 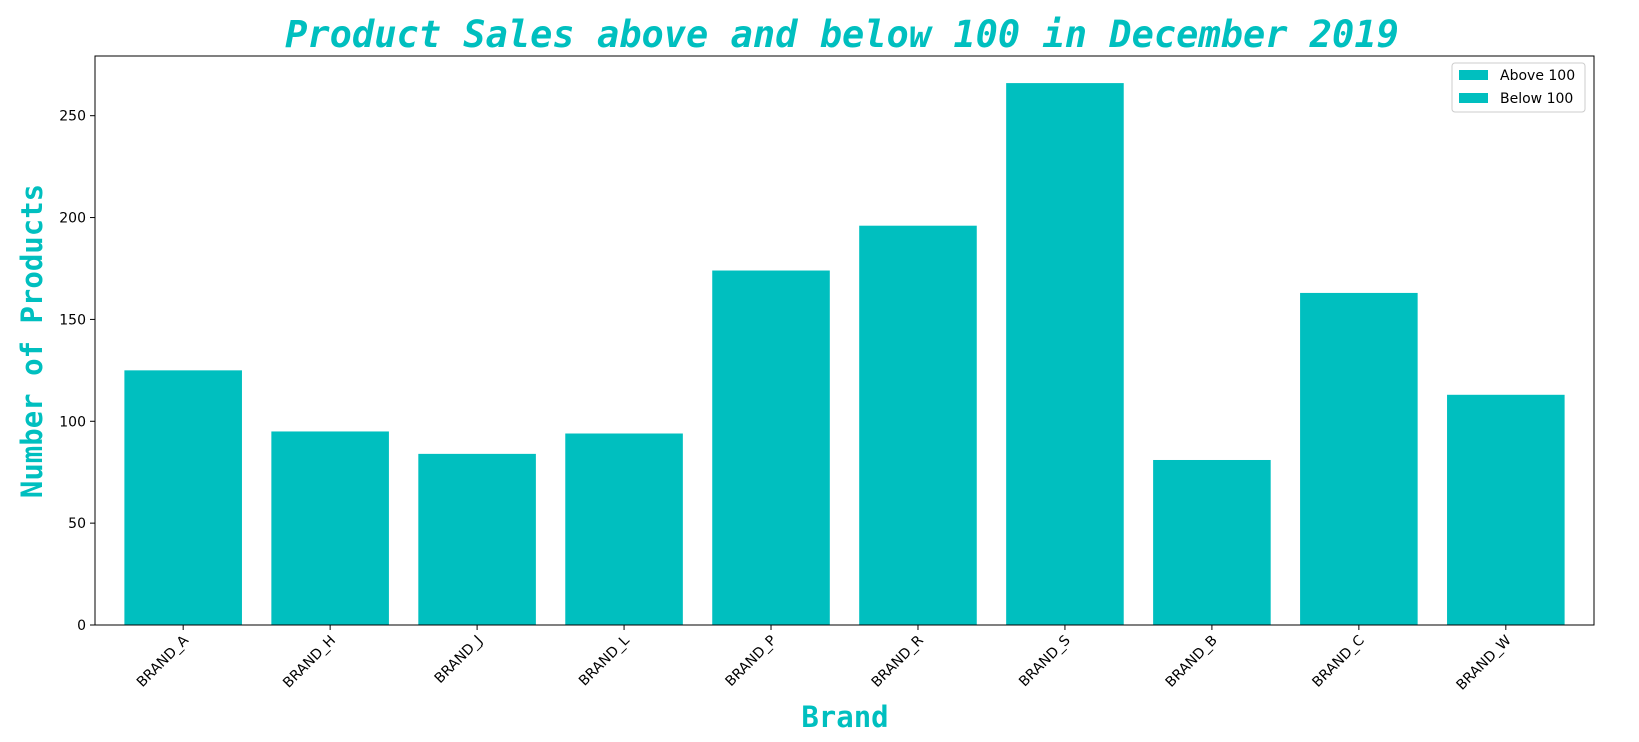 I want to click on x-tick-label: BRAND_W, so click(x=1484, y=662).